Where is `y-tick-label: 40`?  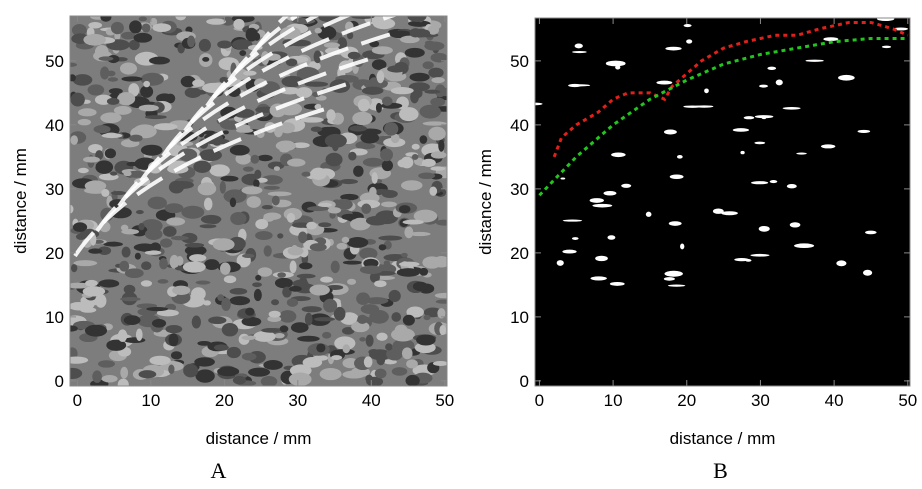
y-tick-label: 40 is located at coordinates (54, 125).